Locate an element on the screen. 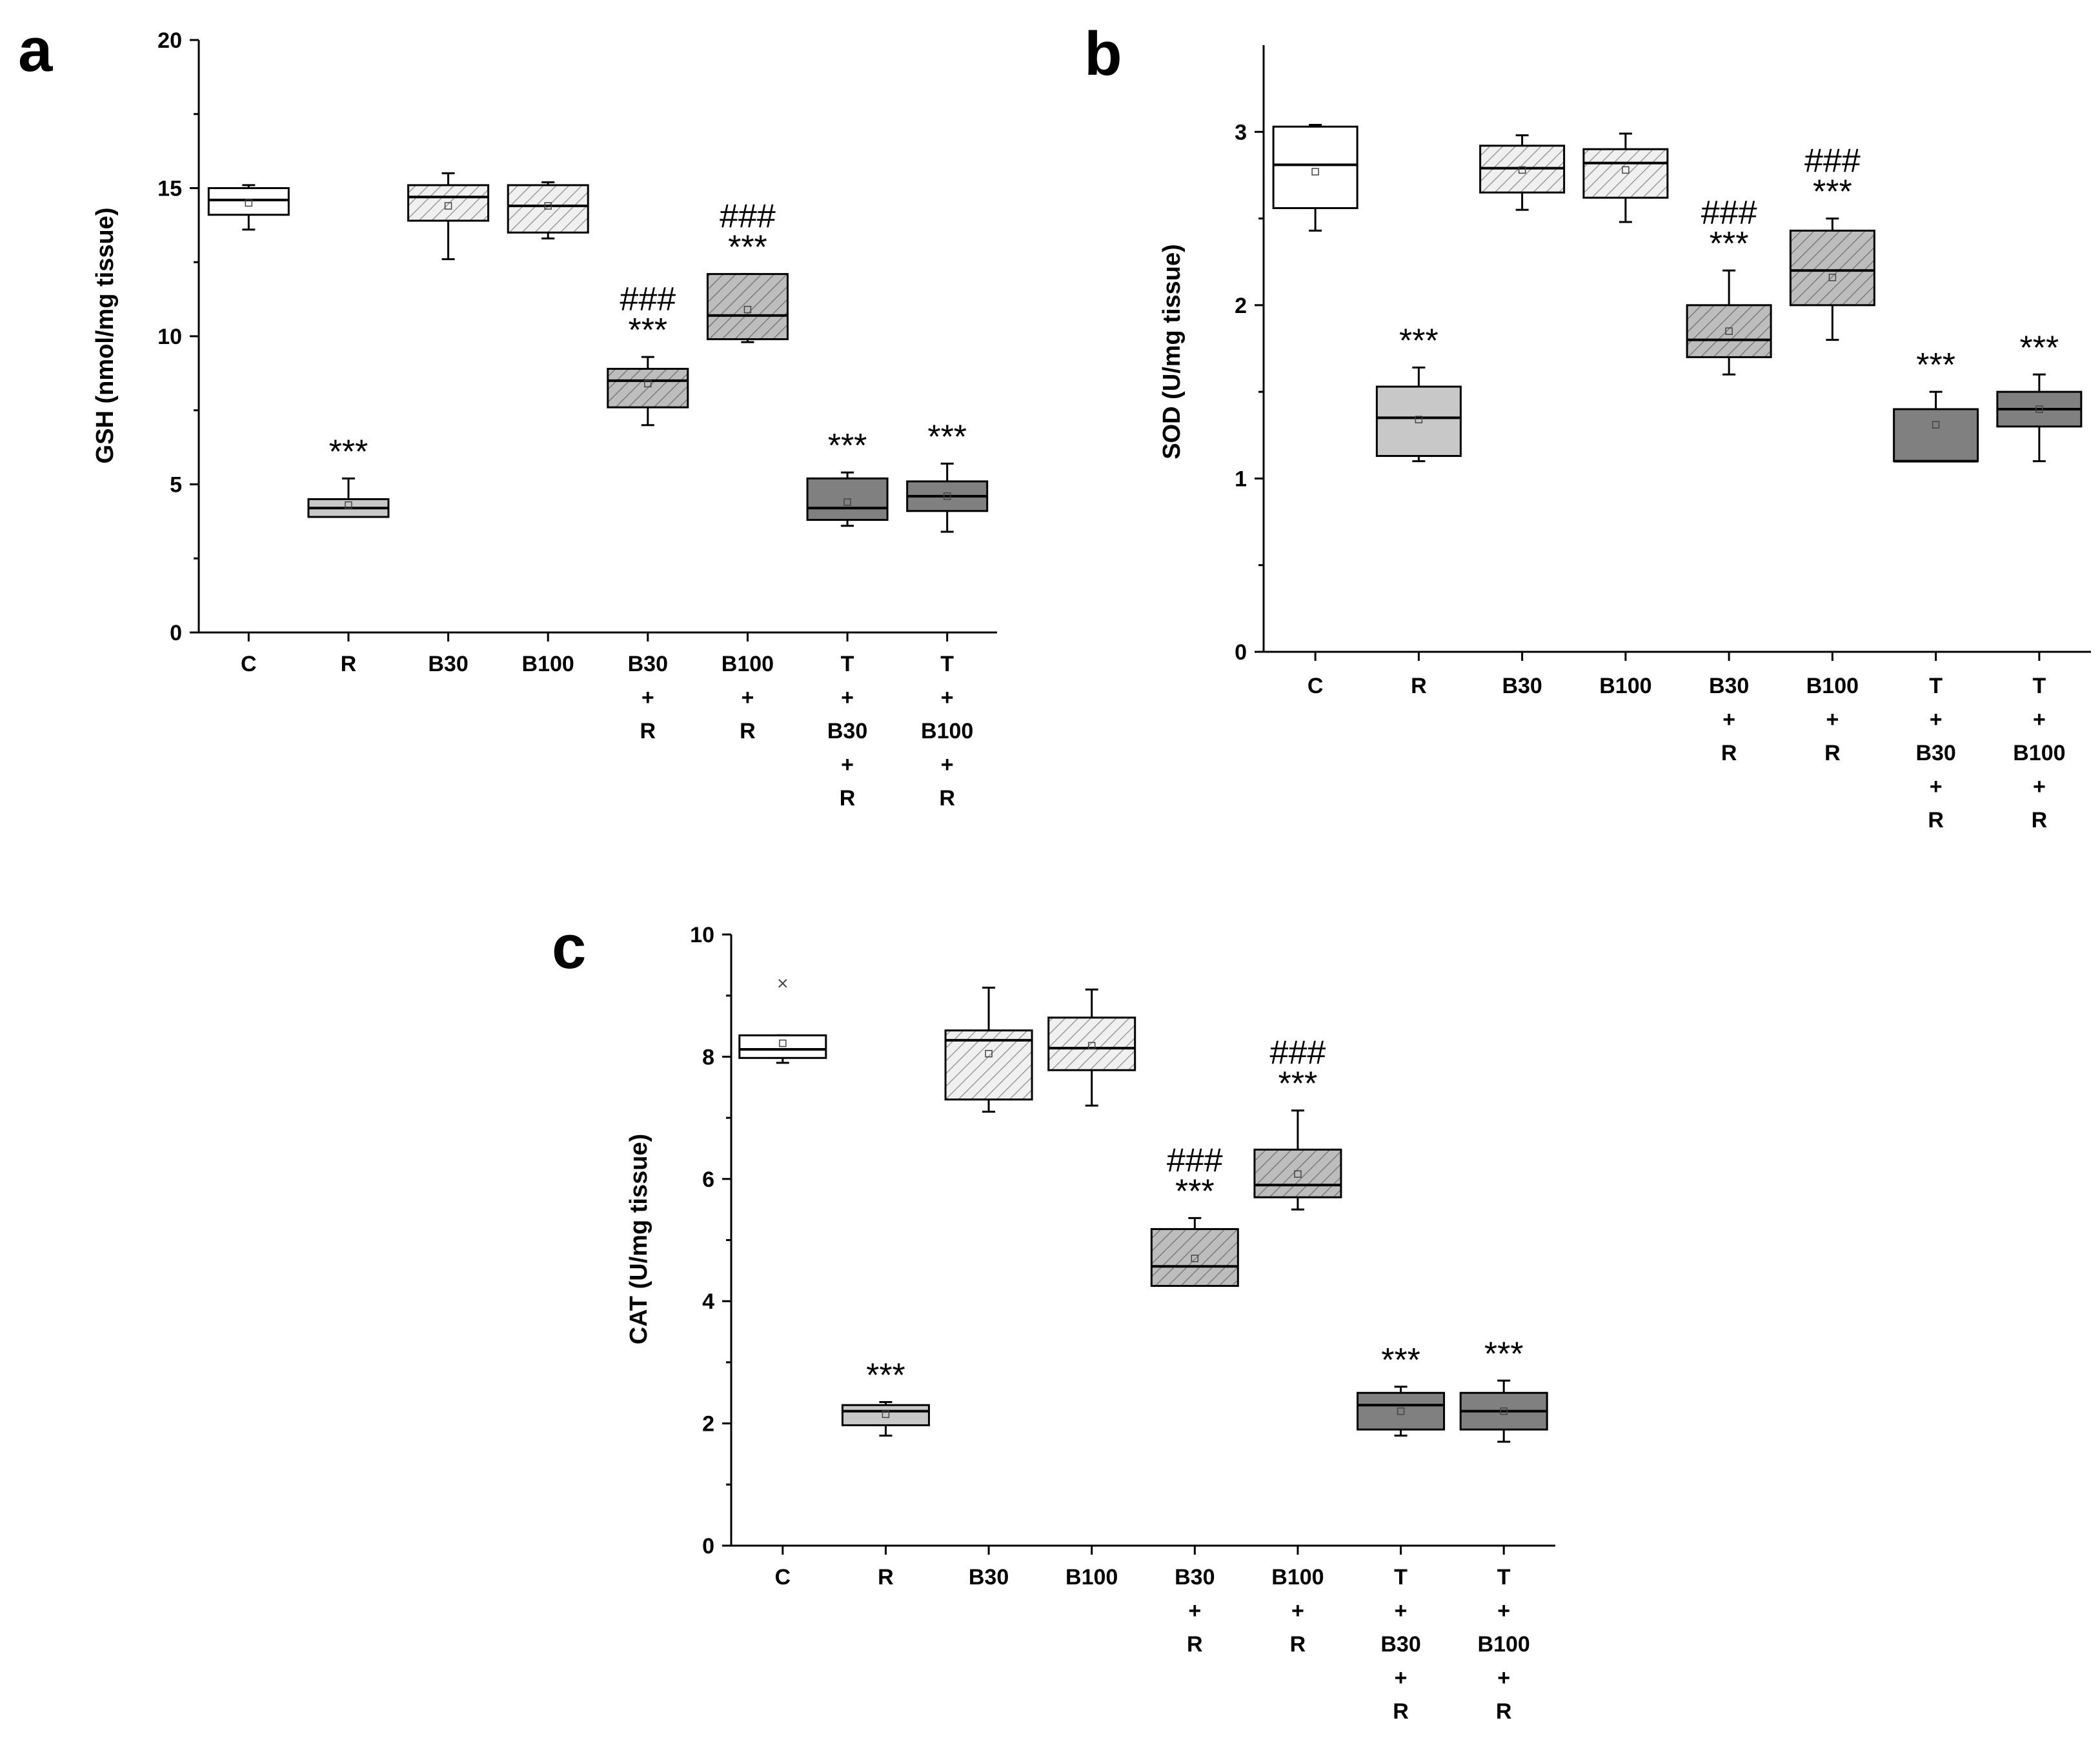  panel-letter-b: b is located at coordinates (1103, 53).